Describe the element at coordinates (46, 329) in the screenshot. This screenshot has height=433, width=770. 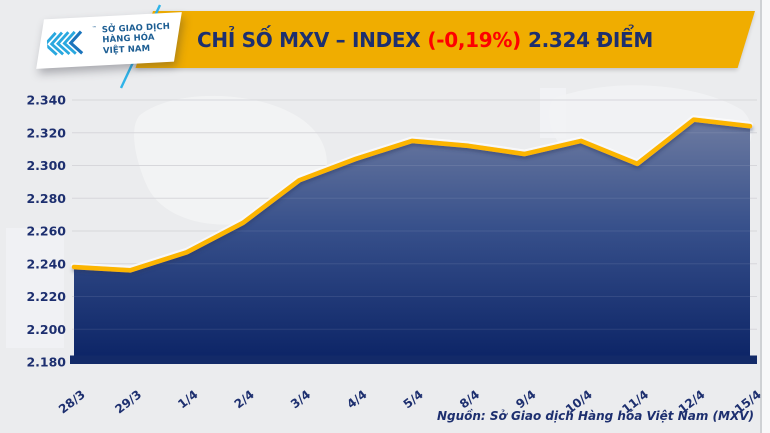
I see `y-axis-label: 2.200` at that location.